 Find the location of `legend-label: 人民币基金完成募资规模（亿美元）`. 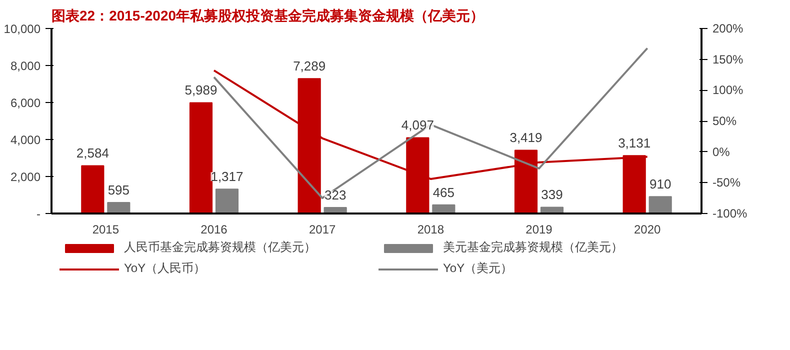

legend-label: 人民币基金完成募资规模（亿美元） is located at coordinates (220, 247).